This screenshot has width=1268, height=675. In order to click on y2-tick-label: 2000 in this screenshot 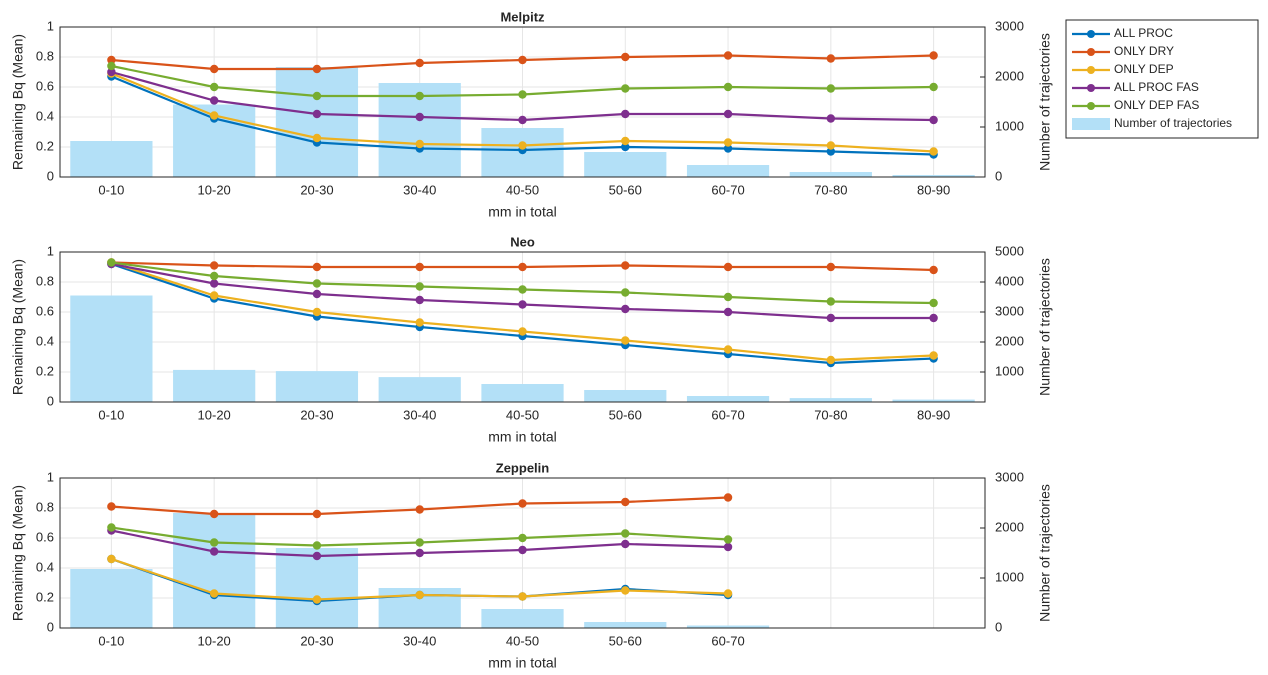, I will do `click(1009, 75)`.